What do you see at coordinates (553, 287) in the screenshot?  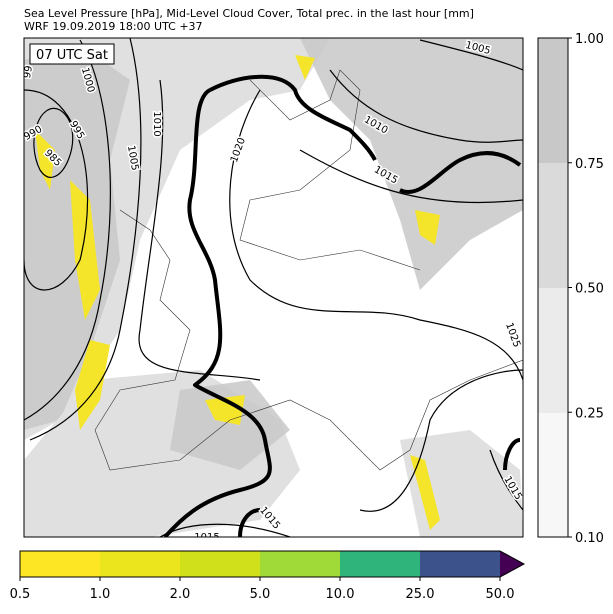 I see `cloud-colorbar` at bounding box center [553, 287].